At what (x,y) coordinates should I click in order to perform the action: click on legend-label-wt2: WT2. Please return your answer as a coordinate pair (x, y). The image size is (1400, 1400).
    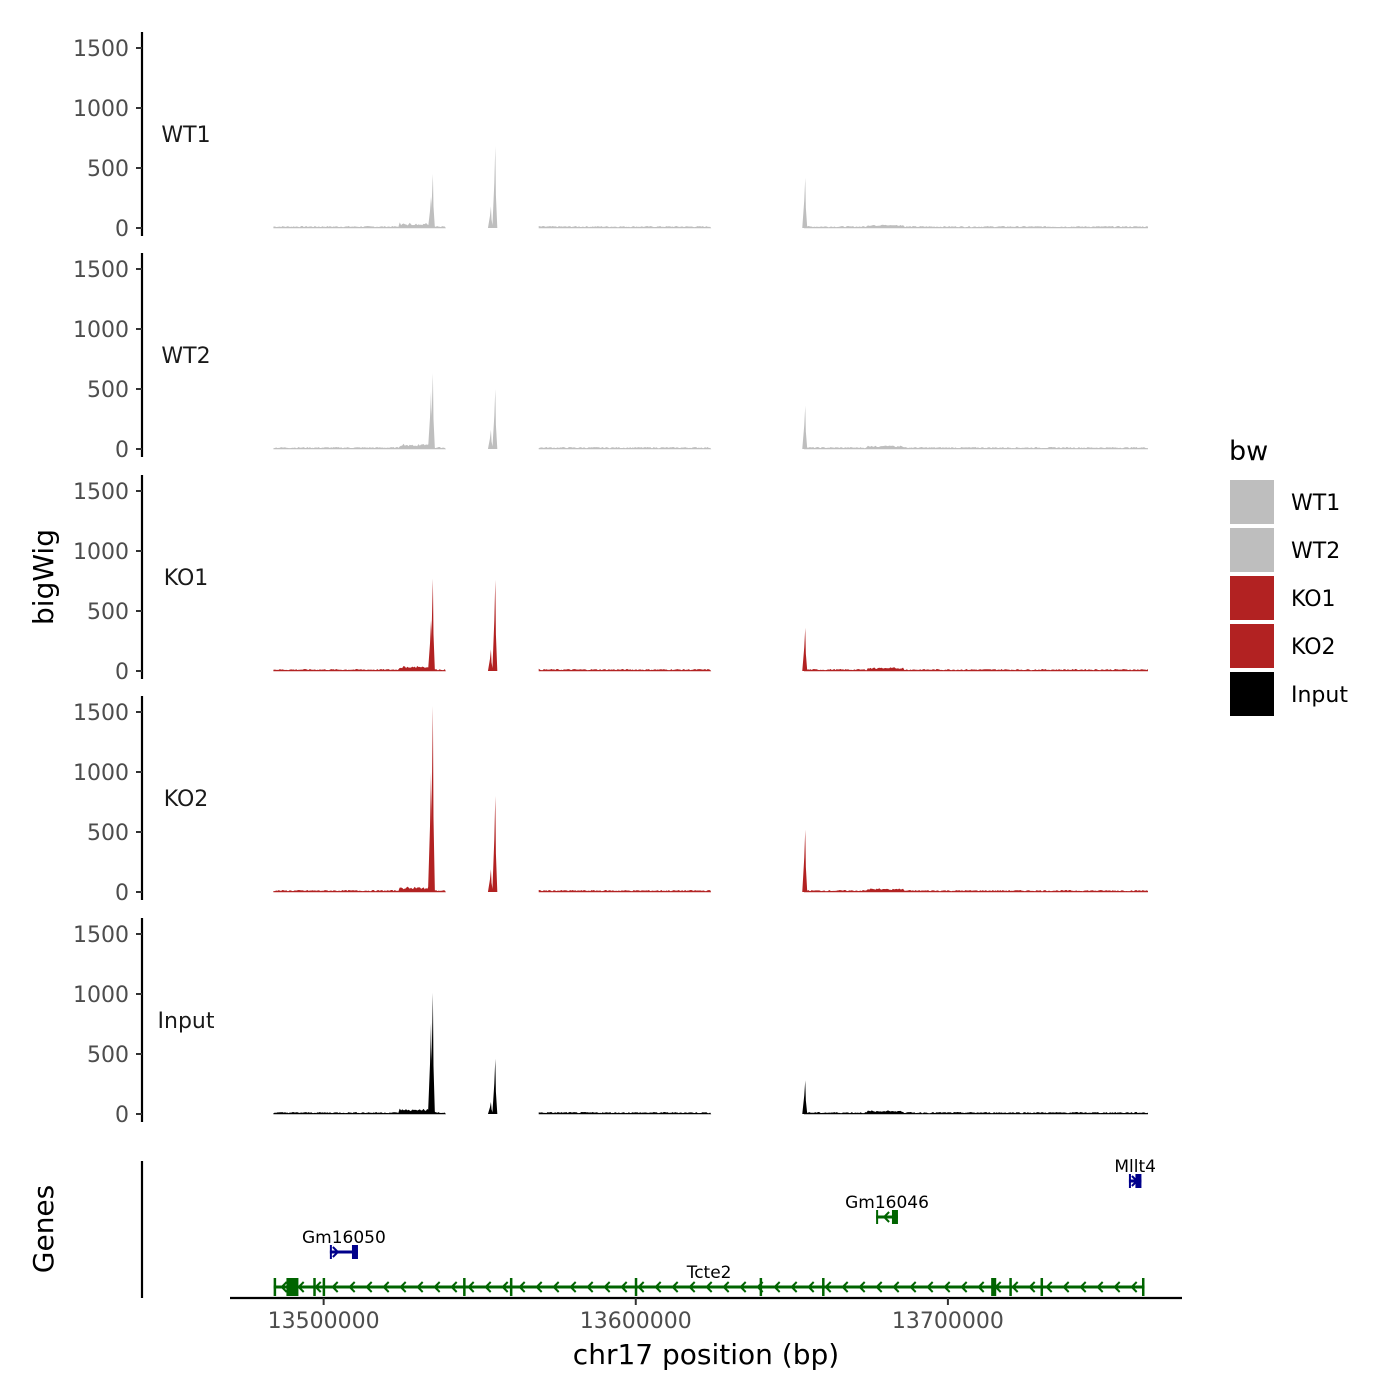
    Looking at the image, I should click on (1315, 551).